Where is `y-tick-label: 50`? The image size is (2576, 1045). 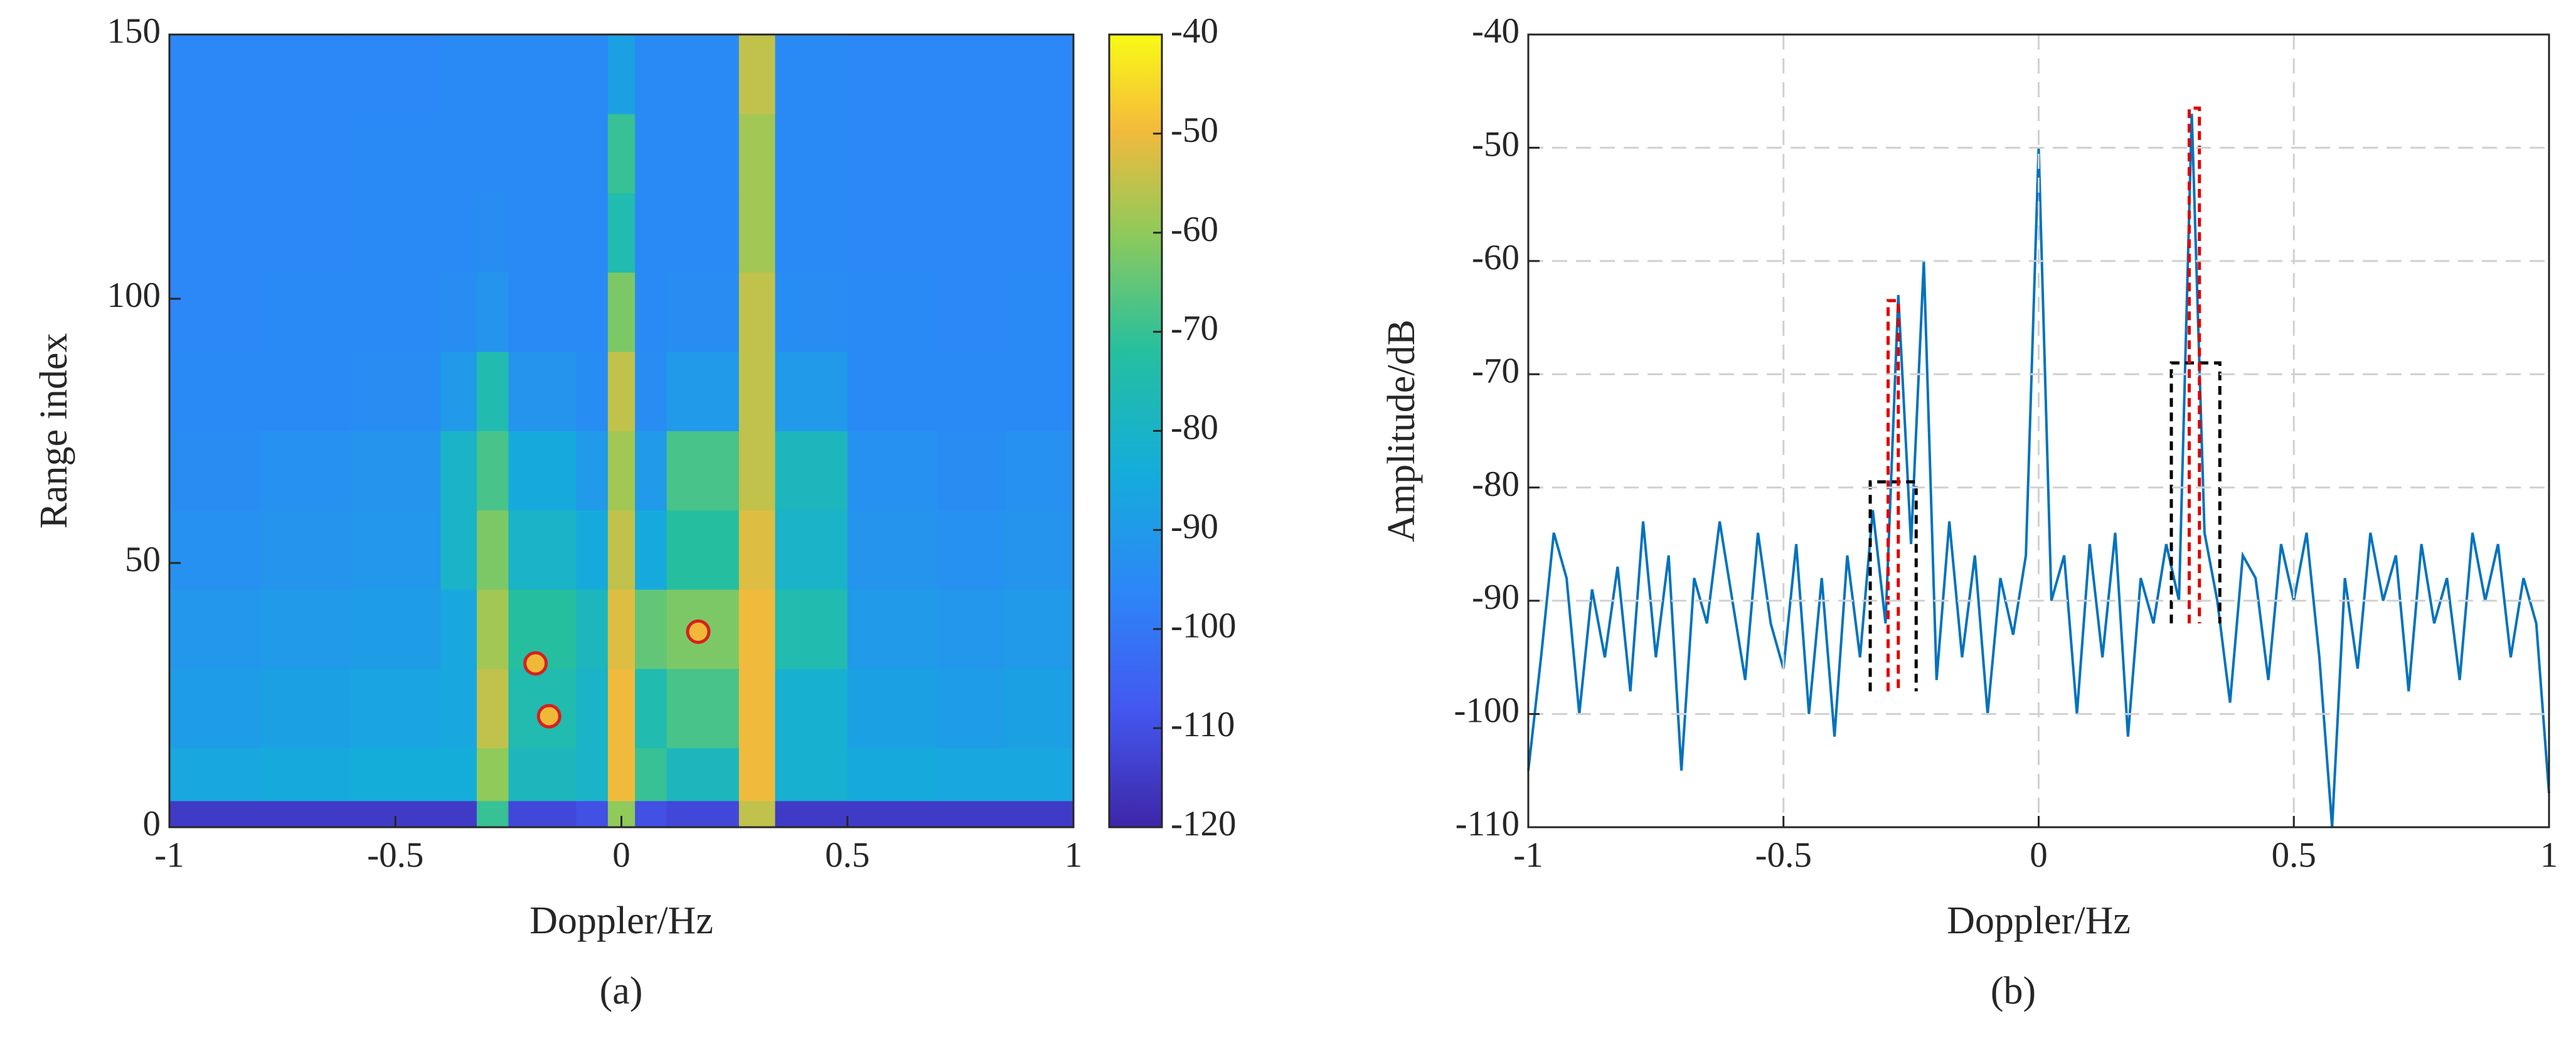
y-tick-label: 50 is located at coordinates (143, 559).